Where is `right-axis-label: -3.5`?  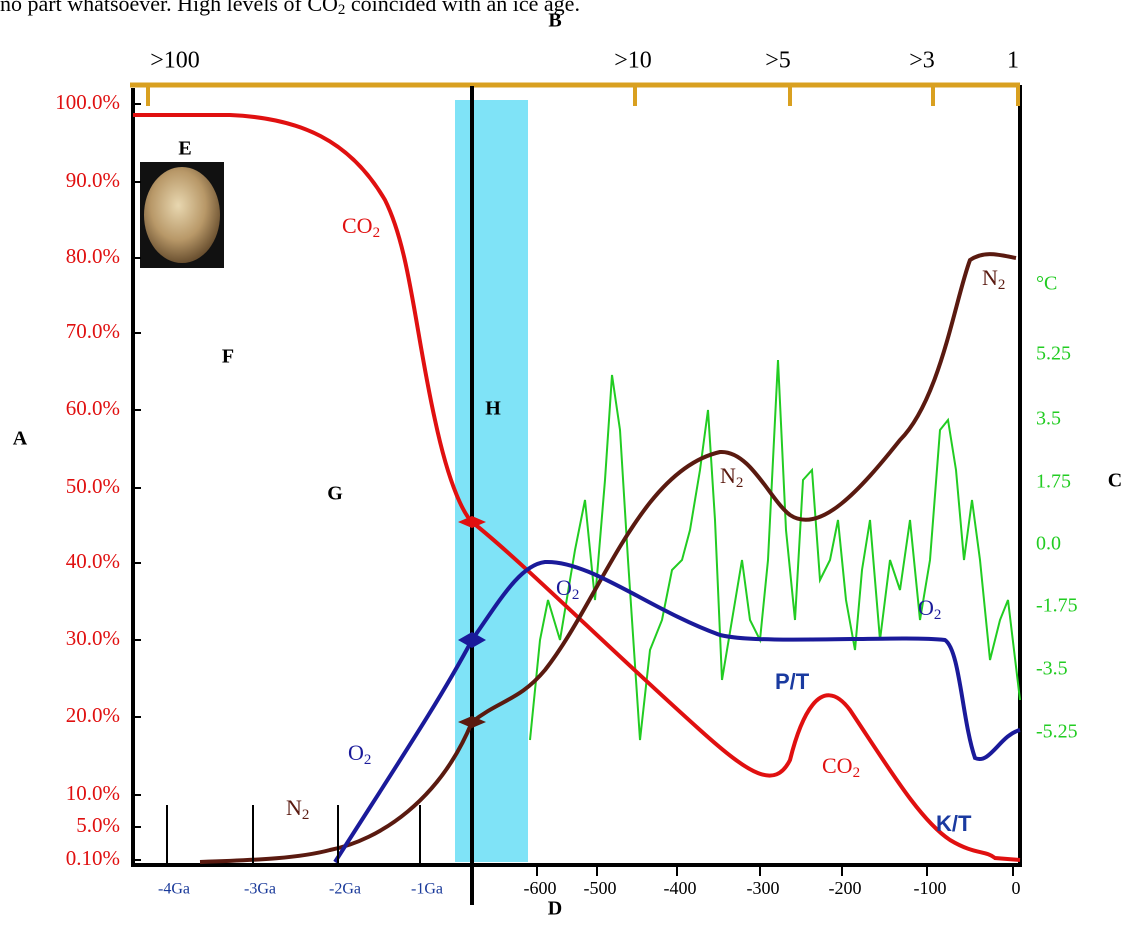
right-axis-label: -3.5 is located at coordinates (1052, 669).